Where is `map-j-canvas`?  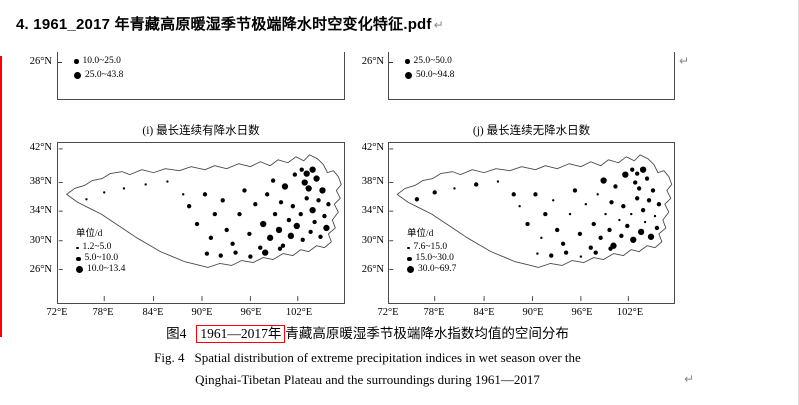 map-j-canvas is located at coordinates (531, 225).